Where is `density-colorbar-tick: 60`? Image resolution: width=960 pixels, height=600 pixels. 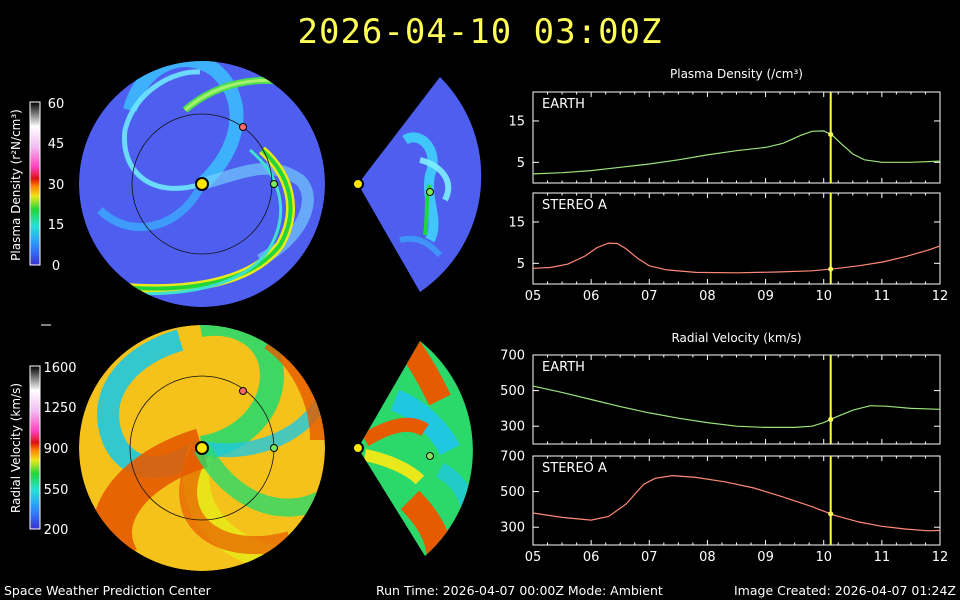
density-colorbar-tick: 60 is located at coordinates (56, 104).